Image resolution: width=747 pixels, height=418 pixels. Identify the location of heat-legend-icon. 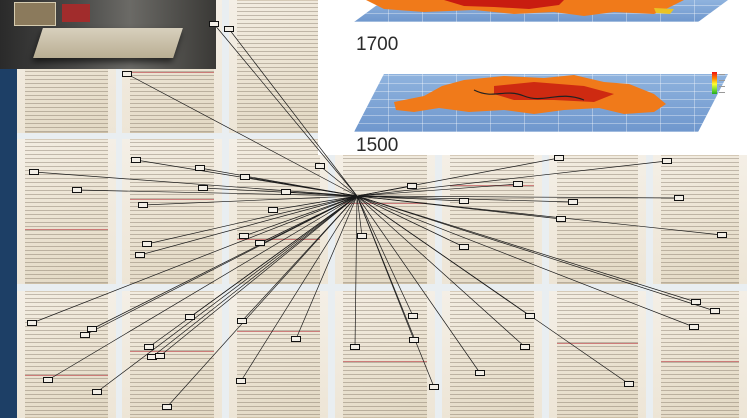
(716, 81).